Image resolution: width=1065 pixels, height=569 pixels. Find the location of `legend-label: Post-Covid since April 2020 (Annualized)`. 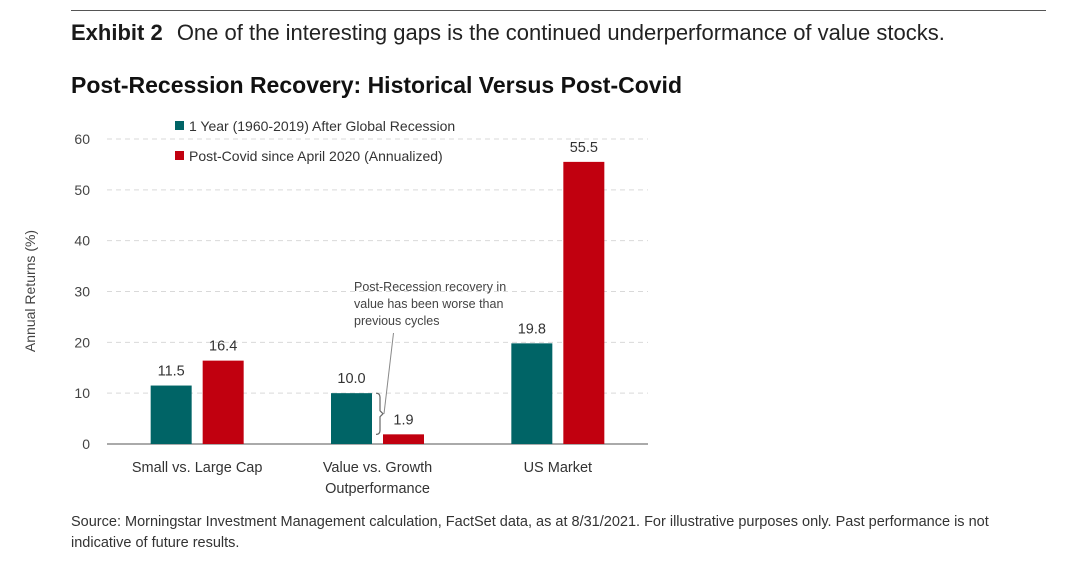

legend-label: Post-Covid since April 2020 (Annualized) is located at coordinates (316, 156).